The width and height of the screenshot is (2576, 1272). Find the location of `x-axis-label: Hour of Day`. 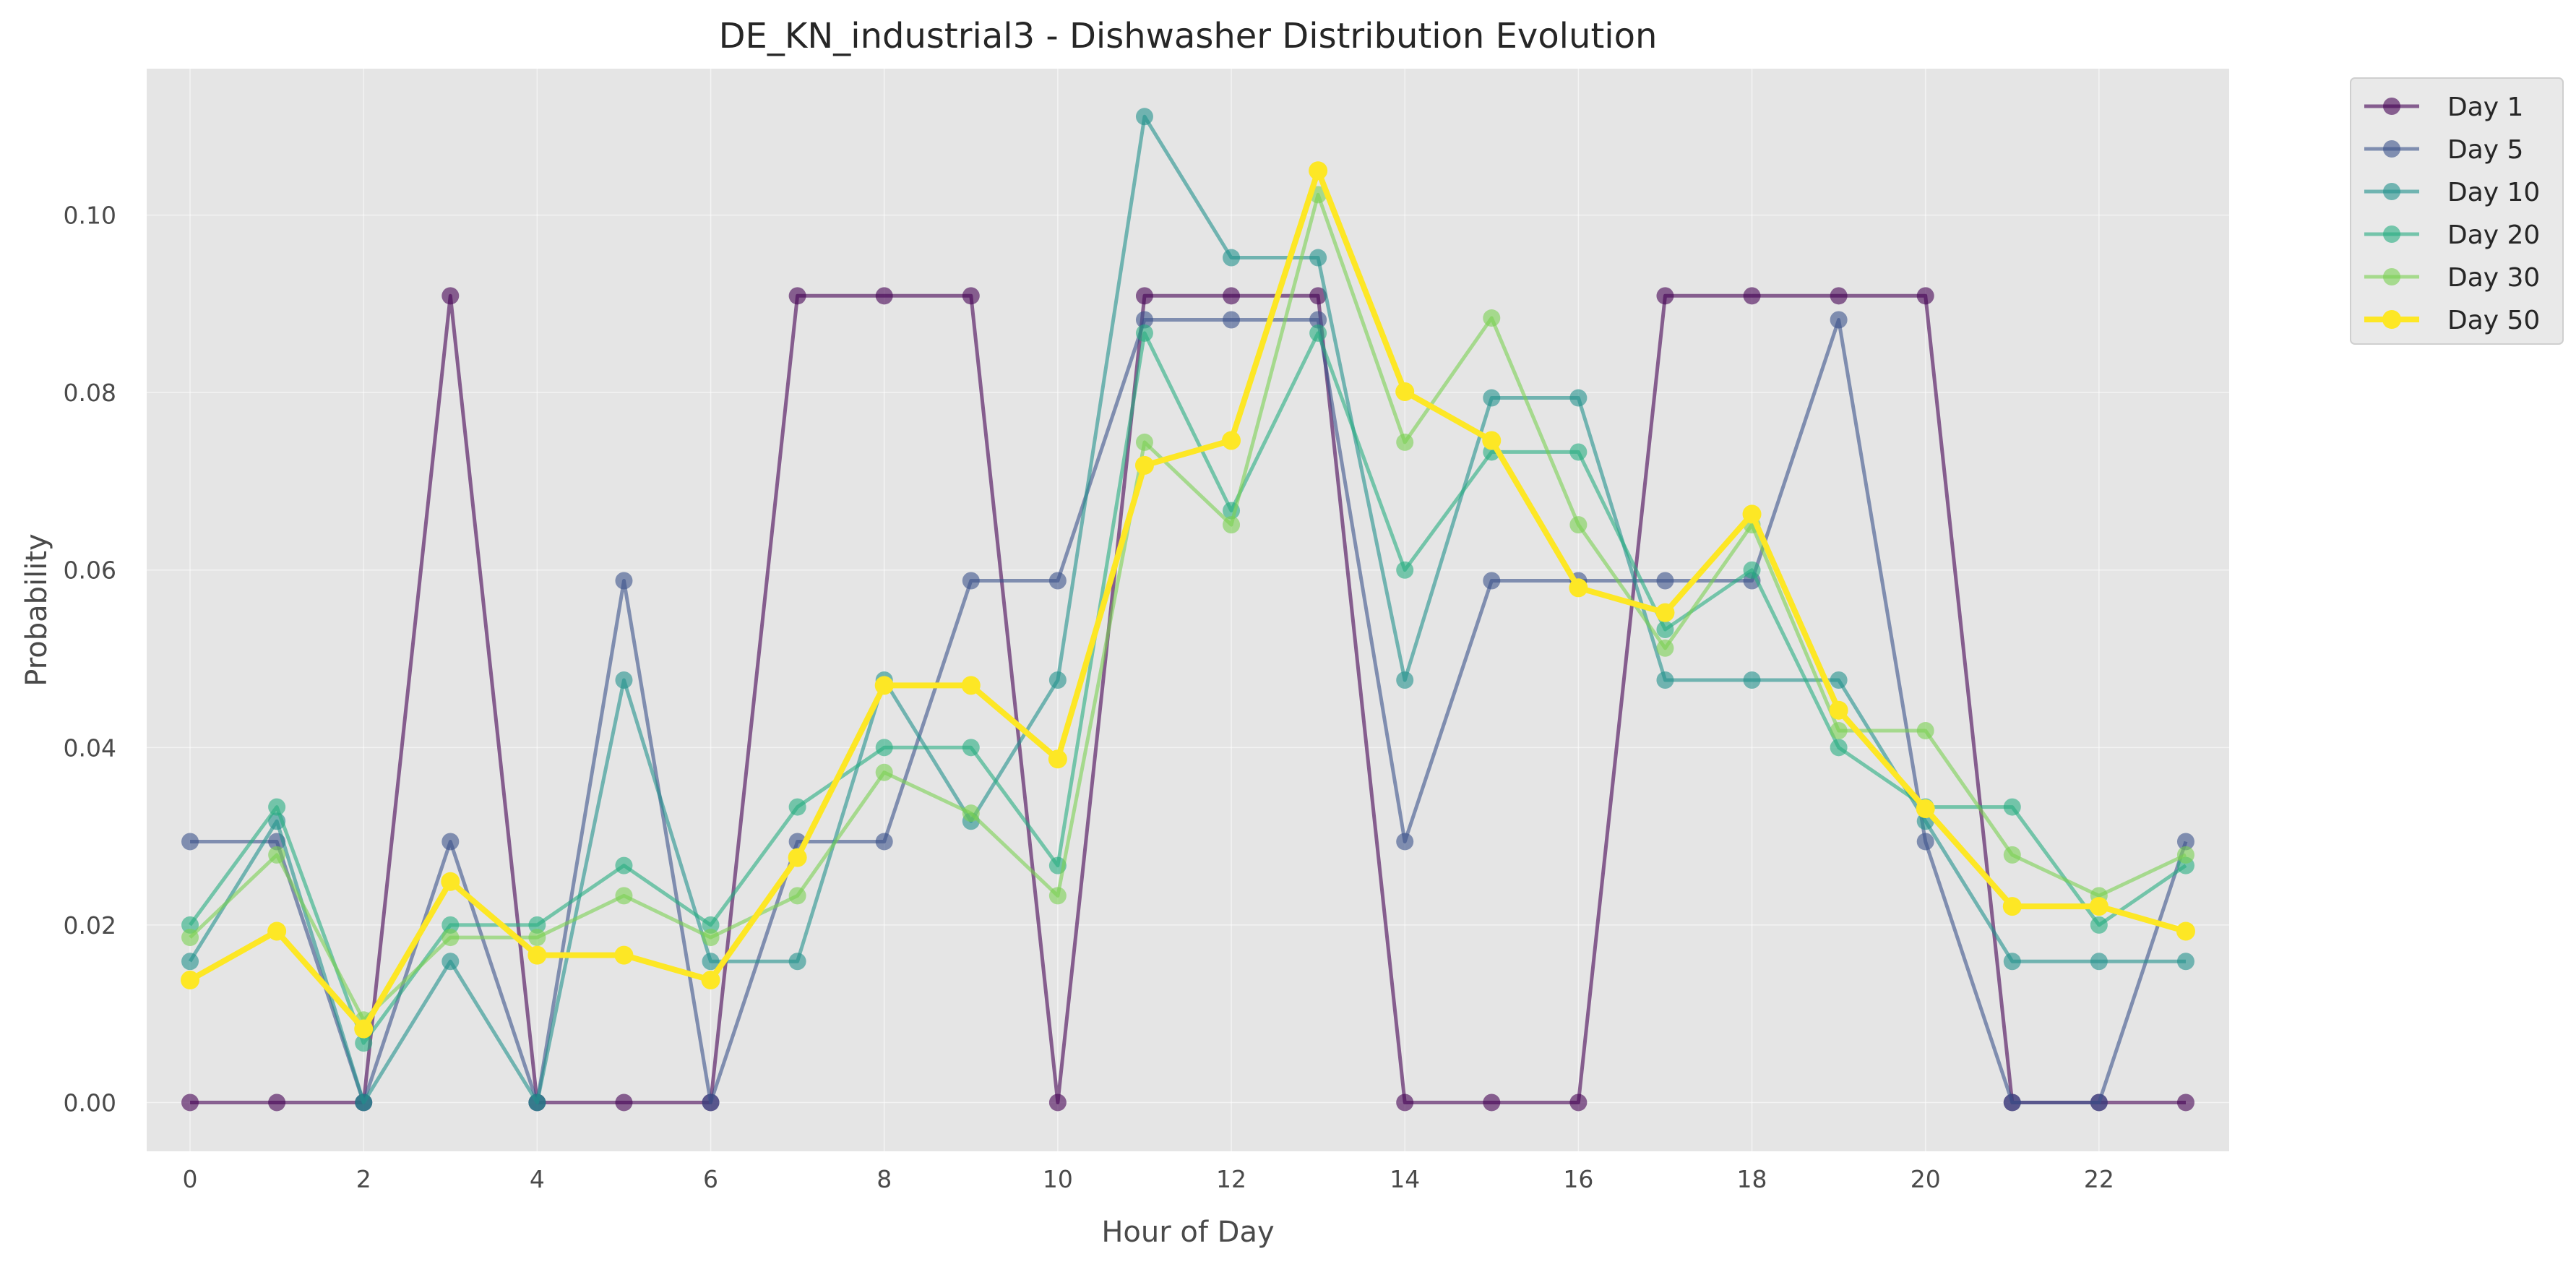

x-axis-label: Hour of Day is located at coordinates (1187, 1232).